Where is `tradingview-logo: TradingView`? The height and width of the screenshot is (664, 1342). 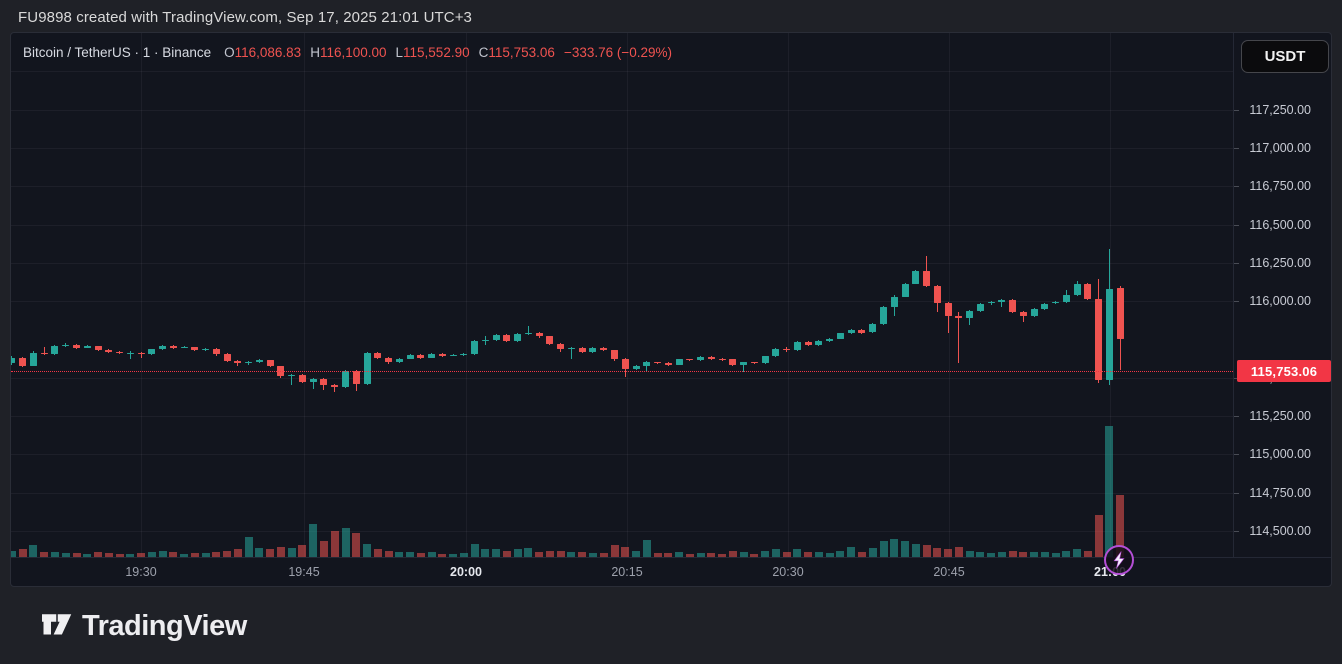 tradingview-logo: TradingView is located at coordinates (144, 626).